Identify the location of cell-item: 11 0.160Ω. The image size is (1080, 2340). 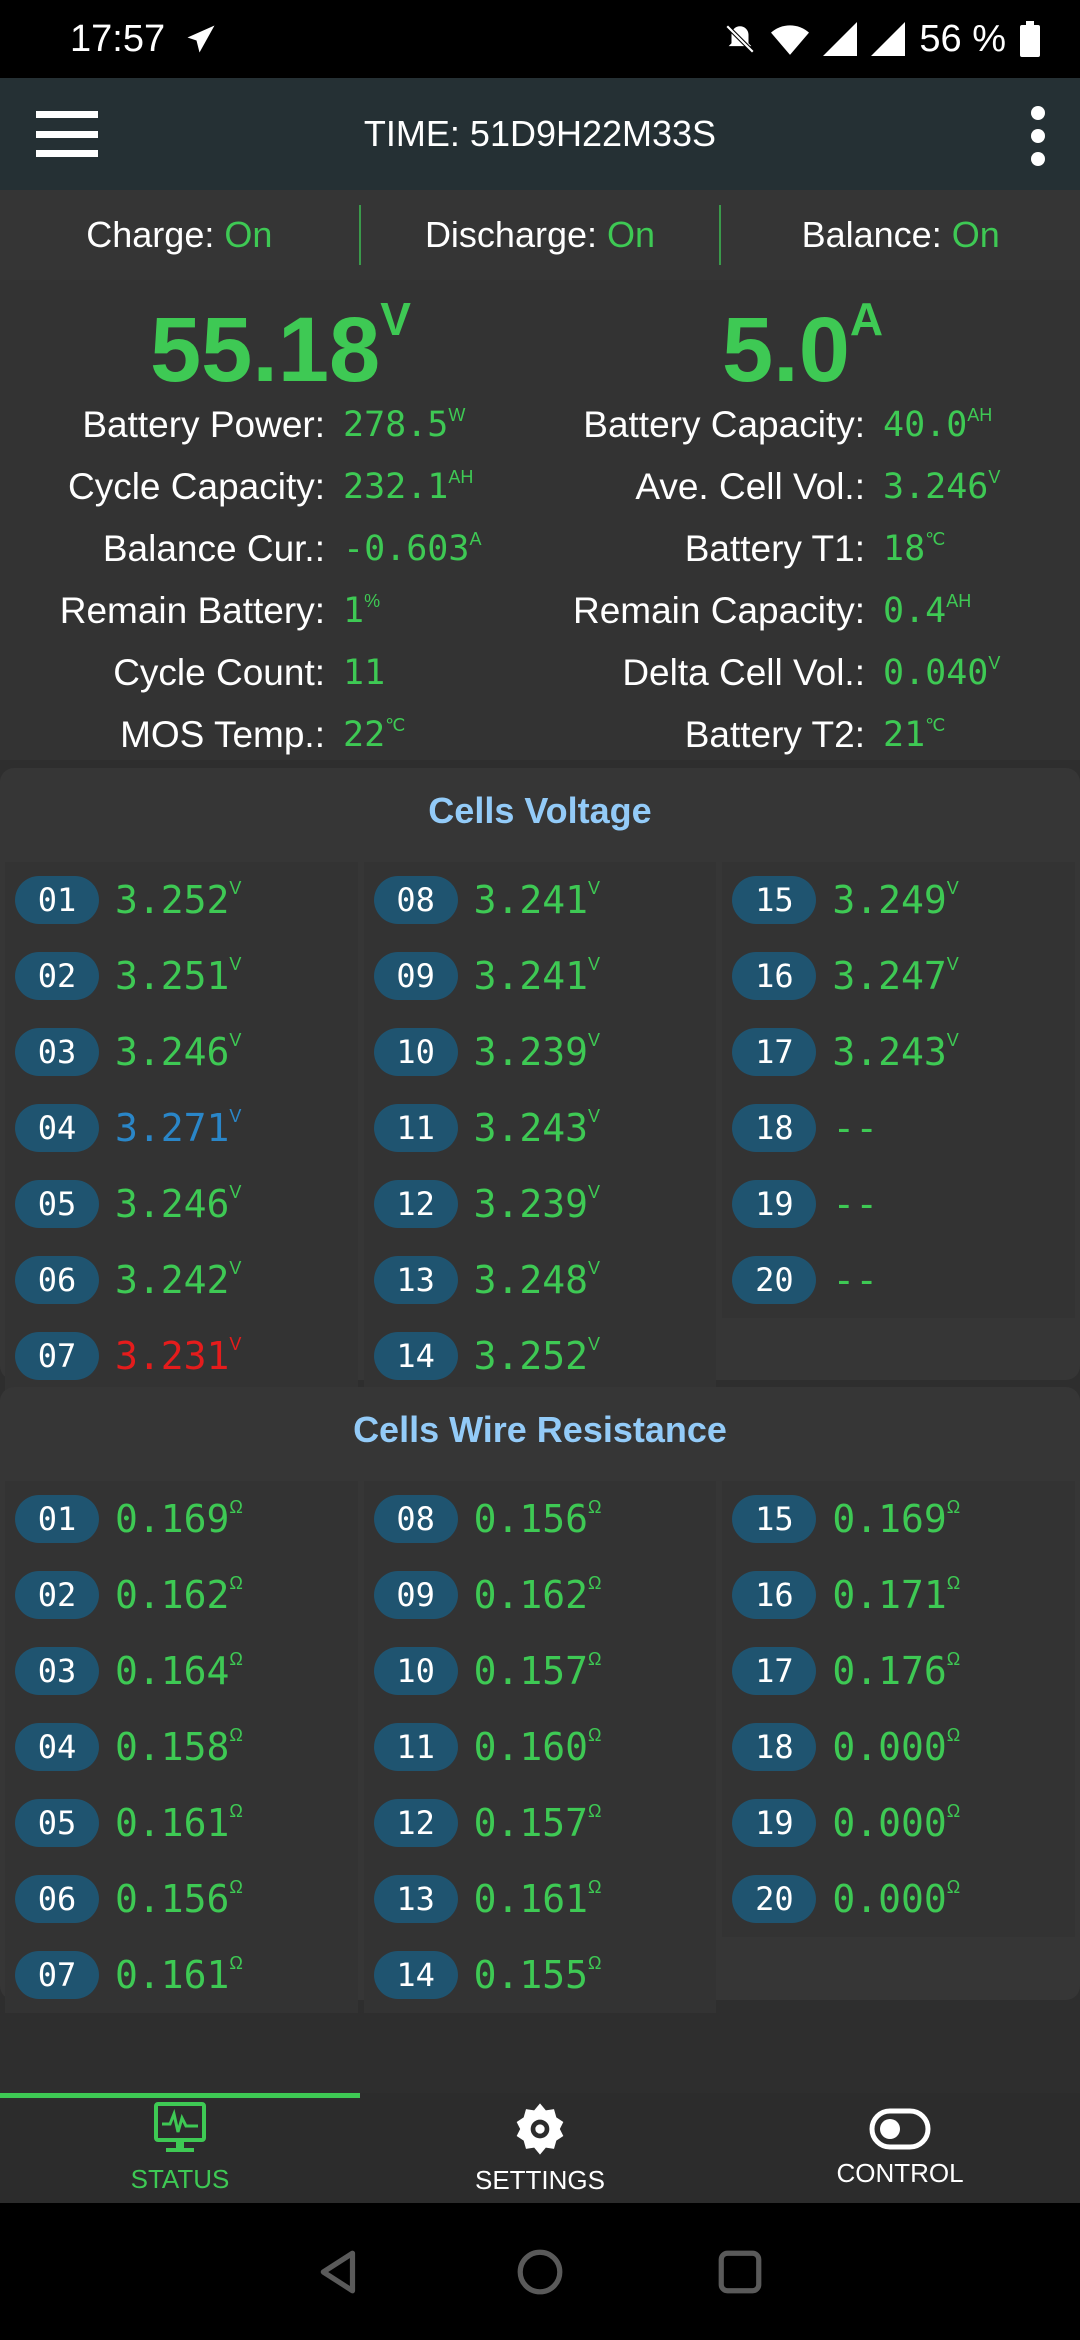
(540, 1747).